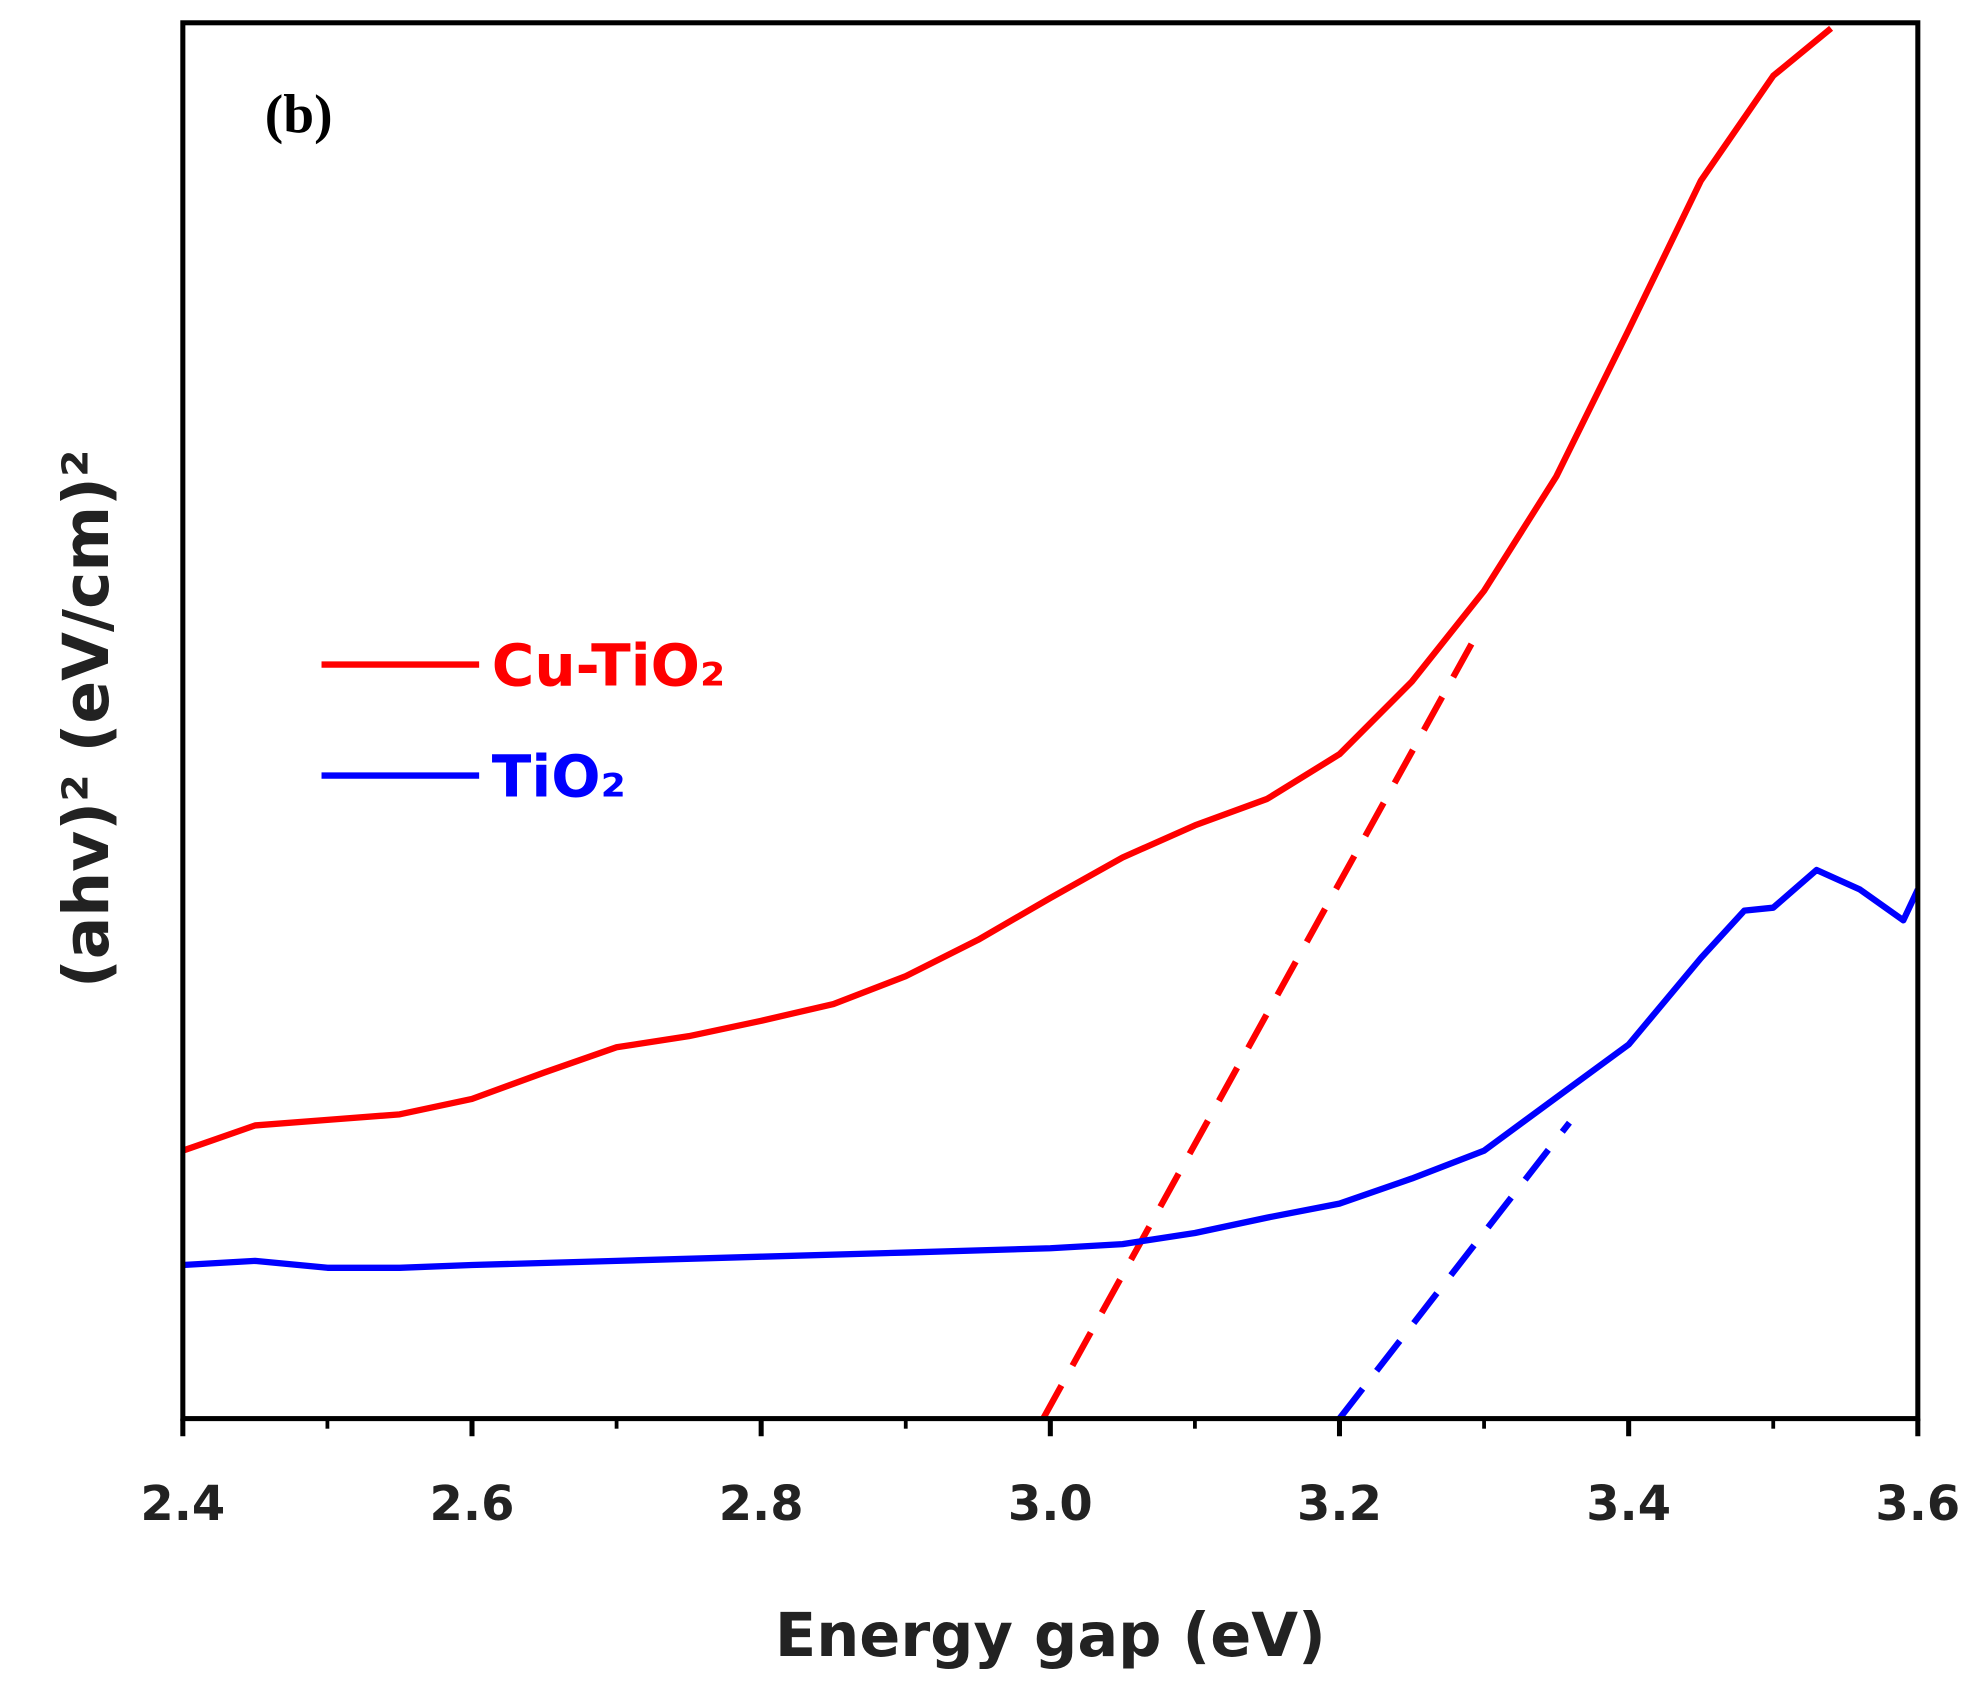 The image size is (1967, 1686). What do you see at coordinates (1050, 1636) in the screenshot?
I see `x-axis-label: Energy gap (eV)` at bounding box center [1050, 1636].